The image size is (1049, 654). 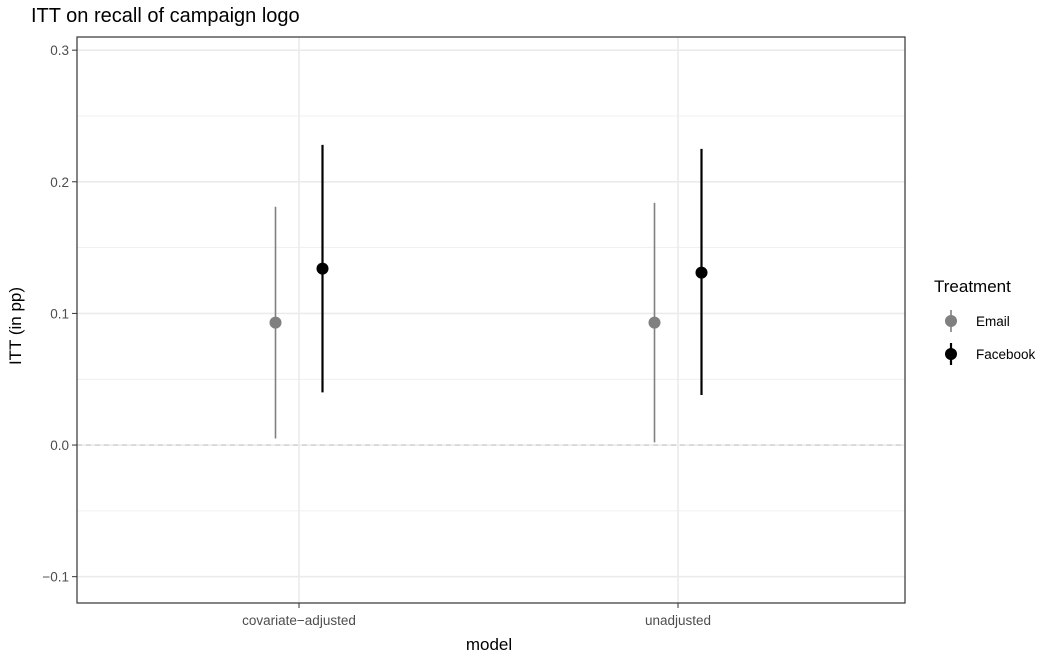 I want to click on y-tick-label: 0.0, so click(x=59, y=445).